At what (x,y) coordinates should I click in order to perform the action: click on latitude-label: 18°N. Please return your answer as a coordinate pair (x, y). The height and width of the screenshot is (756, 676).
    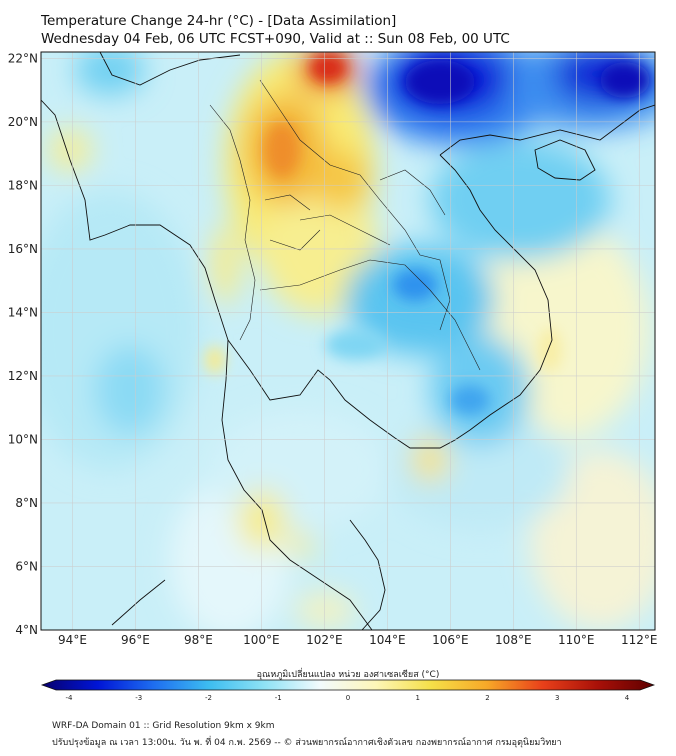
    Looking at the image, I should click on (23, 185).